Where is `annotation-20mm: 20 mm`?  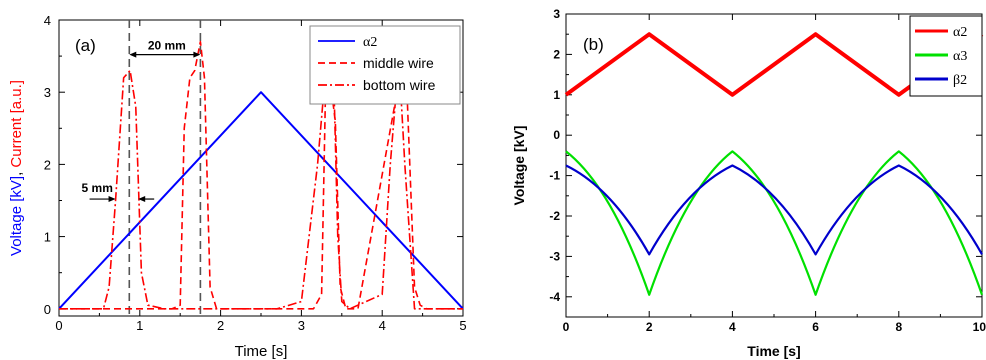 annotation-20mm: 20 mm is located at coordinates (167, 46).